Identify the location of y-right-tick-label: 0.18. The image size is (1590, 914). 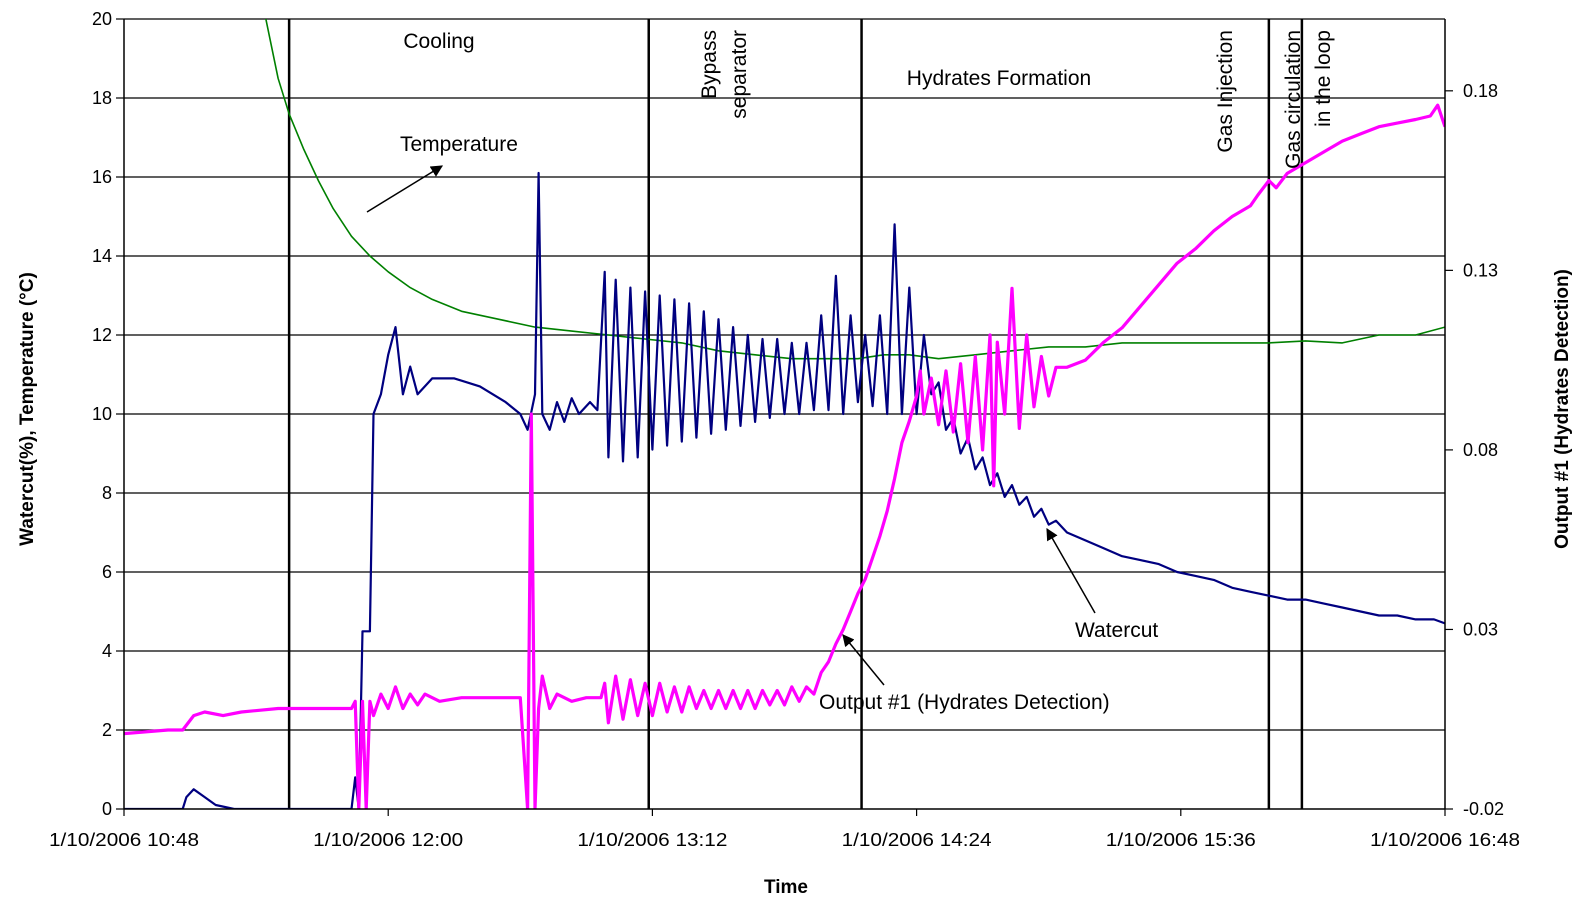
(1480, 91).